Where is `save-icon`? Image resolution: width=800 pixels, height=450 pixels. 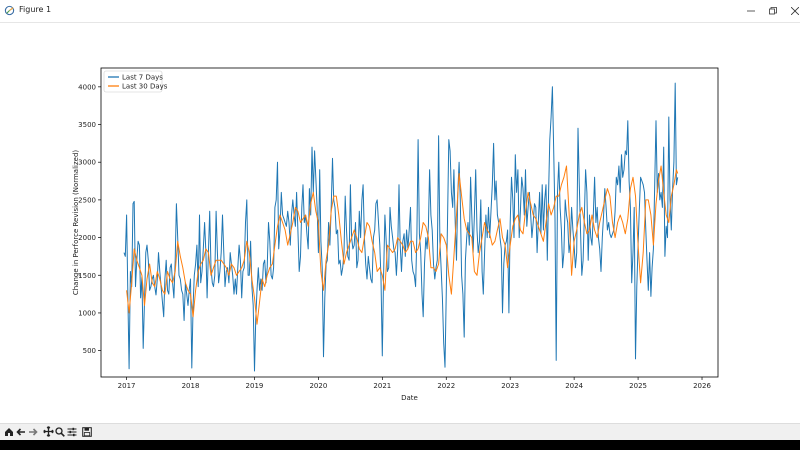
save-icon is located at coordinates (87, 431).